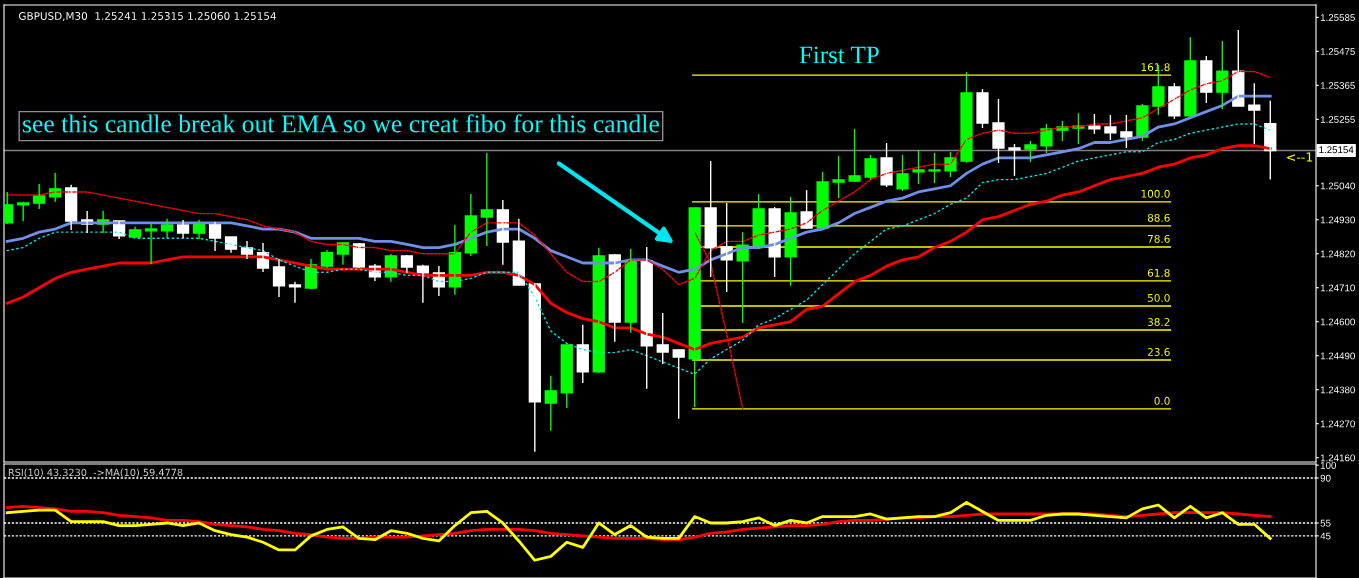 The image size is (1359, 578). Describe the element at coordinates (1162, 400) in the screenshot. I see `annotation: 0.0` at that location.